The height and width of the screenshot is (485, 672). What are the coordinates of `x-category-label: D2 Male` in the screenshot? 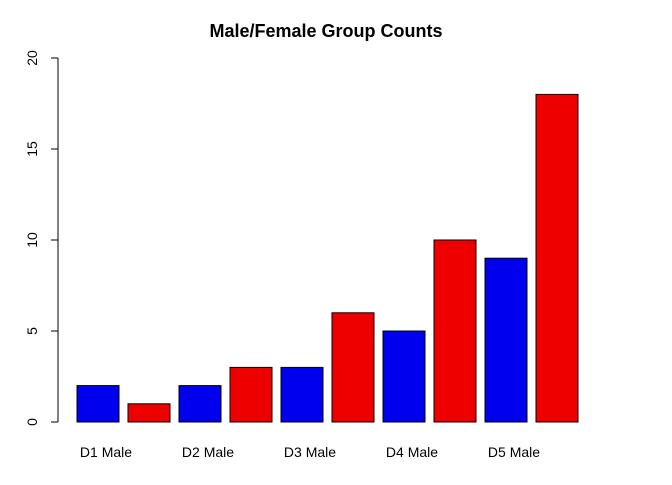 It's located at (208, 452).